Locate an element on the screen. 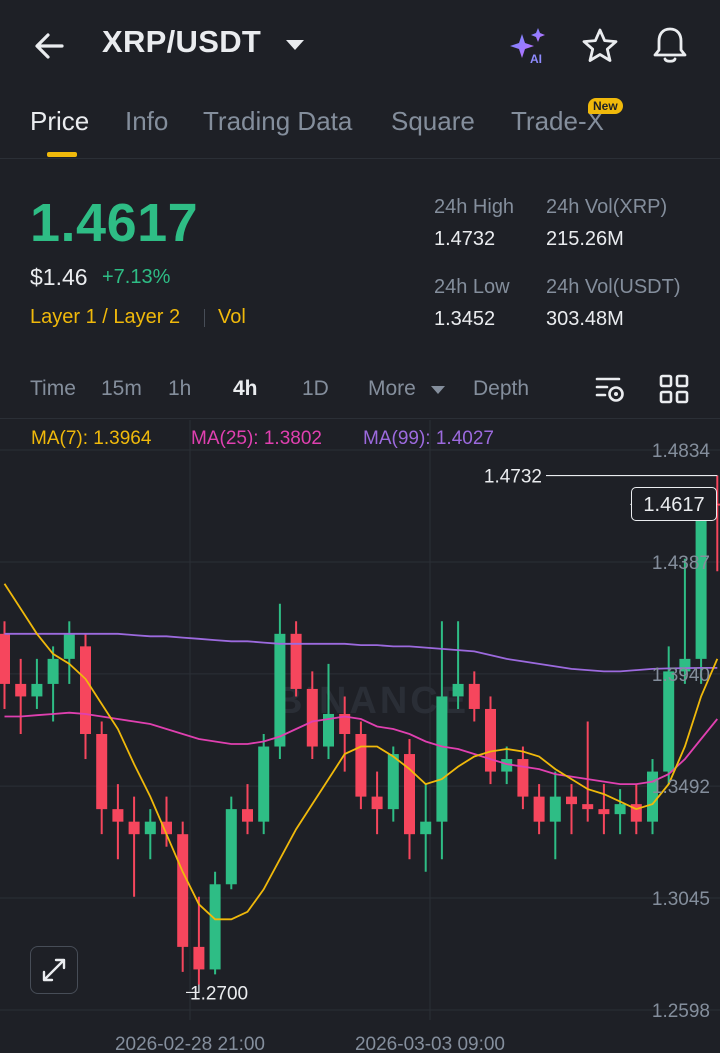 The width and height of the screenshot is (720, 1053). ma99-line is located at coordinates (361, 652).